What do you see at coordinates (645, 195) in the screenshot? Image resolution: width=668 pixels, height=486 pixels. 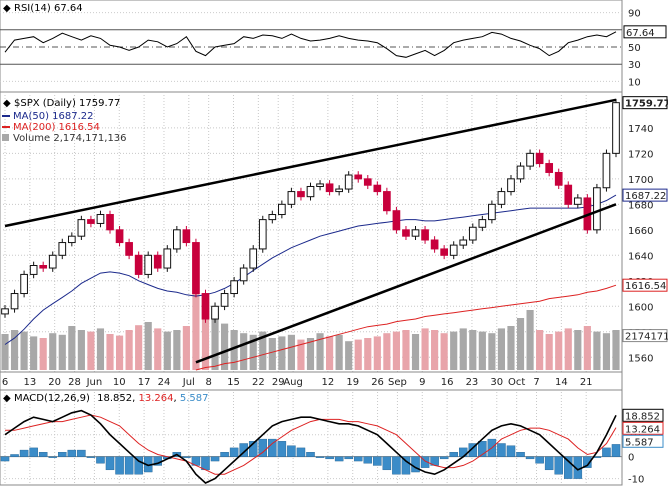 I see `ma50-badge-box` at bounding box center [645, 195].